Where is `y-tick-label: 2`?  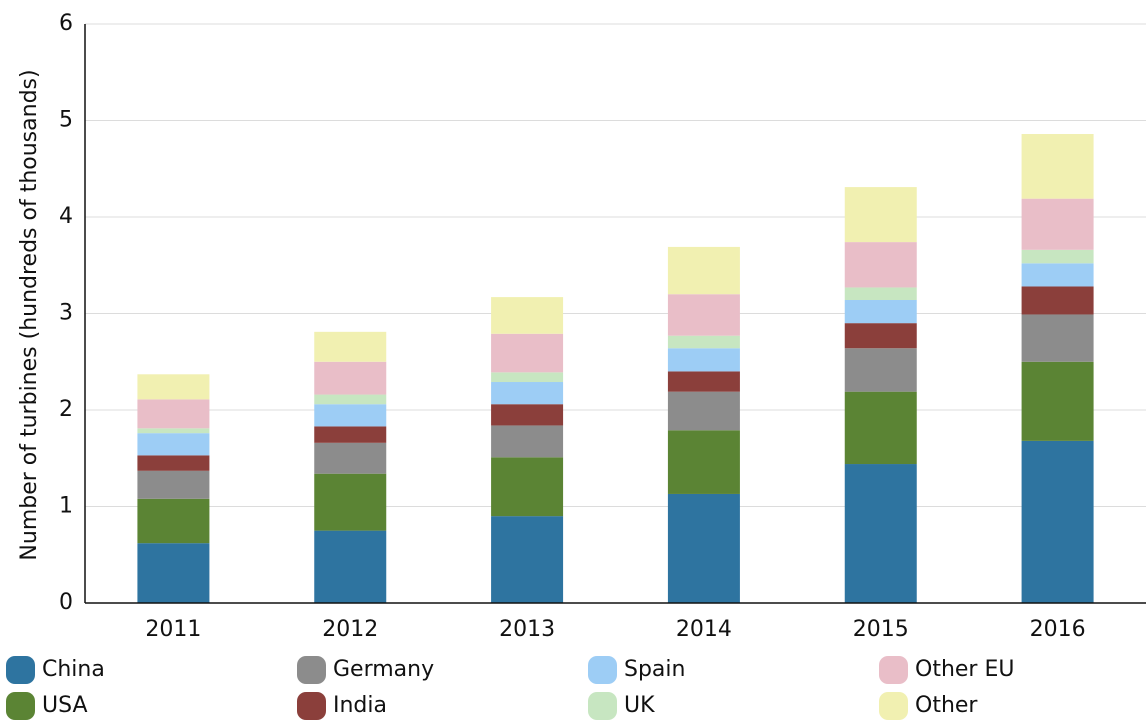
y-tick-label: 2 is located at coordinates (66, 409).